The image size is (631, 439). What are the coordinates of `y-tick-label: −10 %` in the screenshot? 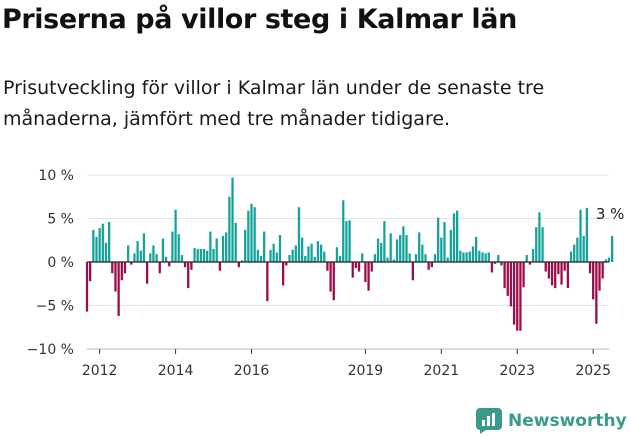 It's located at (50, 350).